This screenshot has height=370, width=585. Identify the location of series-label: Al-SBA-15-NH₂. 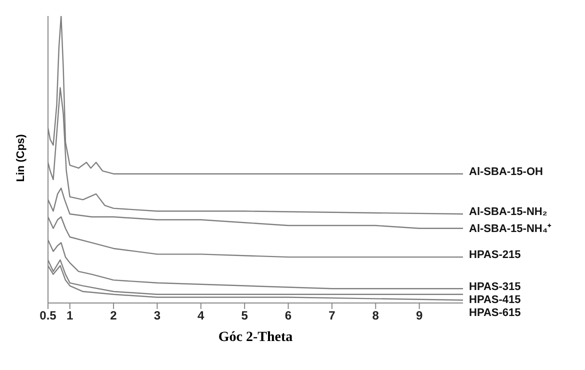
(508, 212).